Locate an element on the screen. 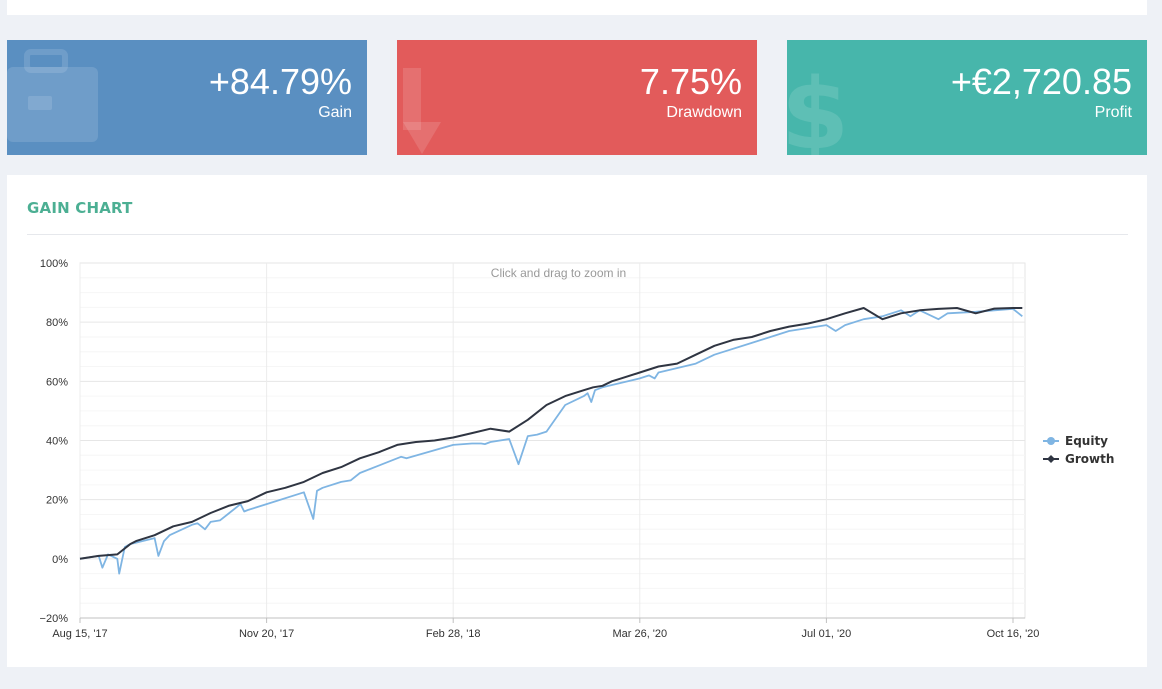 The height and width of the screenshot is (689, 1162). drawdown-label: Drawdown is located at coordinates (704, 112).